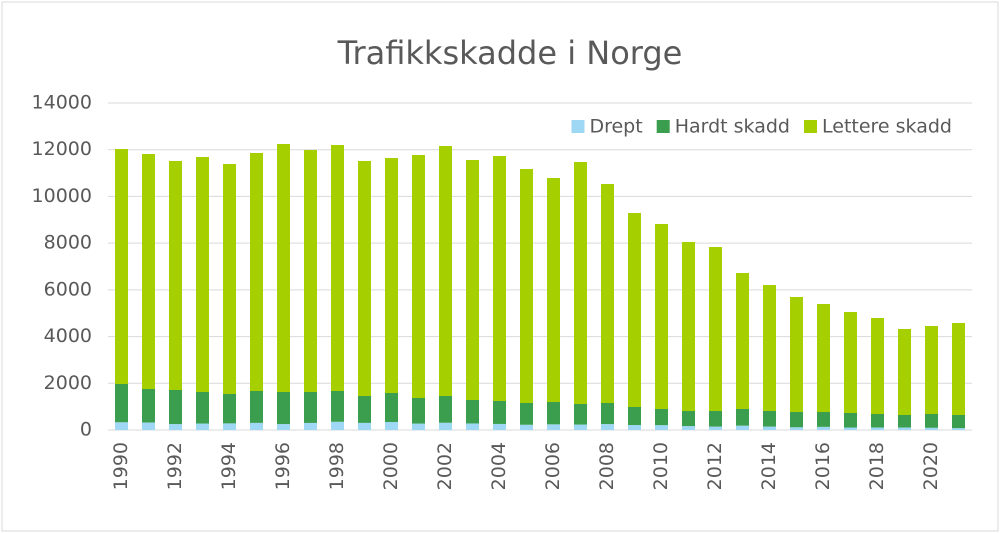 The width and height of the screenshot is (1000, 533). What do you see at coordinates (121, 466) in the screenshot?
I see `x-tick-label: 1990` at bounding box center [121, 466].